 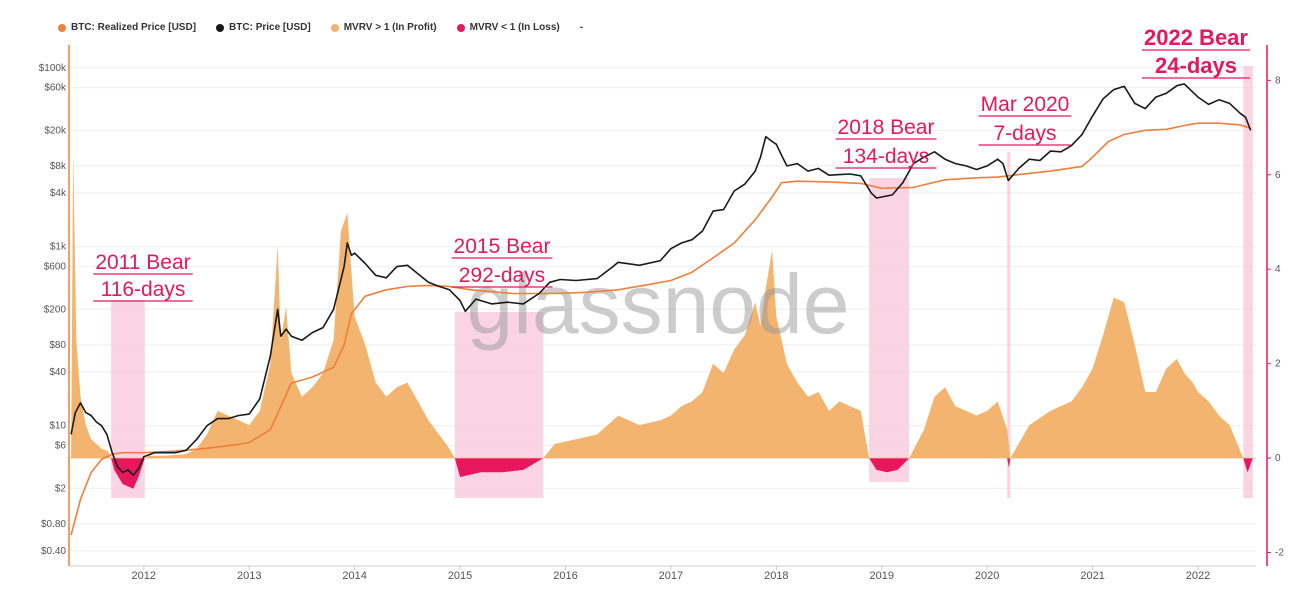 I want to click on x-tick-label: 2013, so click(x=249, y=576).